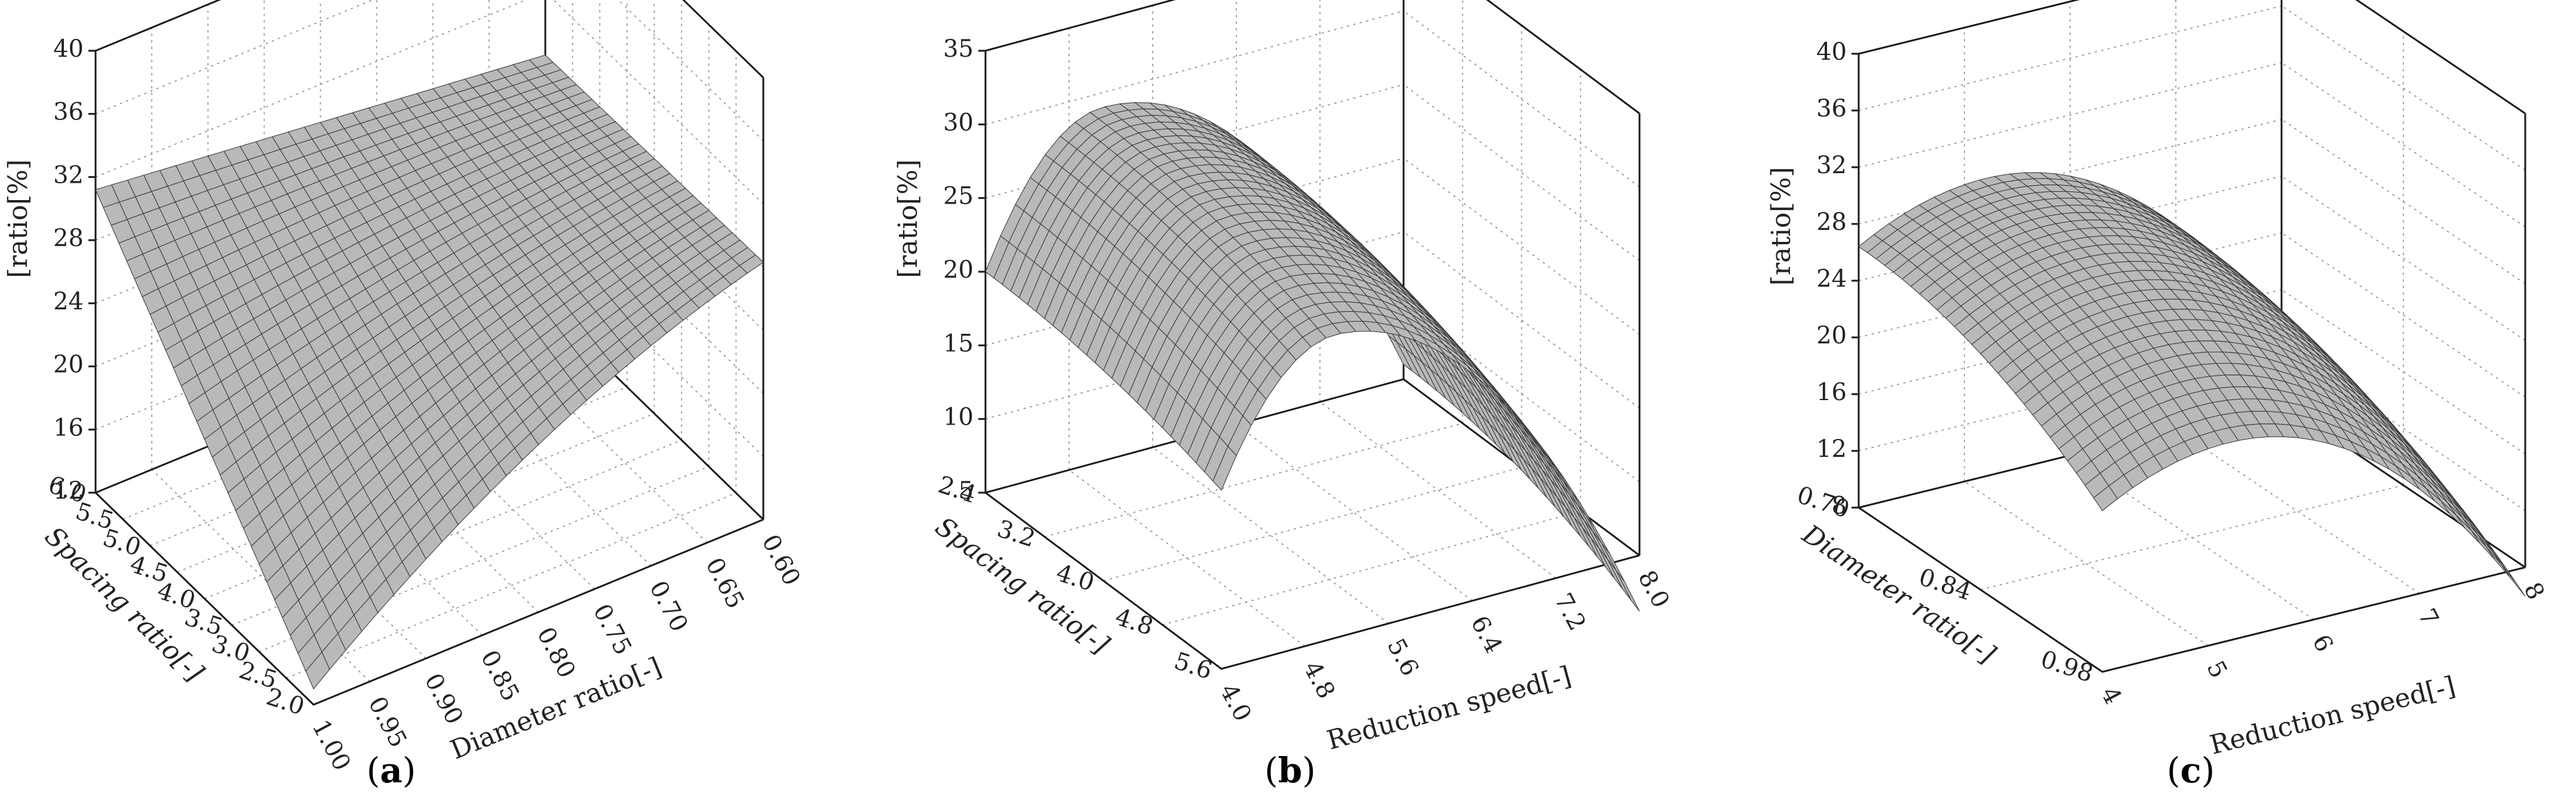 The image size is (2576, 808). I want to click on panel-c-z-tick-label: 32, so click(1832, 165).